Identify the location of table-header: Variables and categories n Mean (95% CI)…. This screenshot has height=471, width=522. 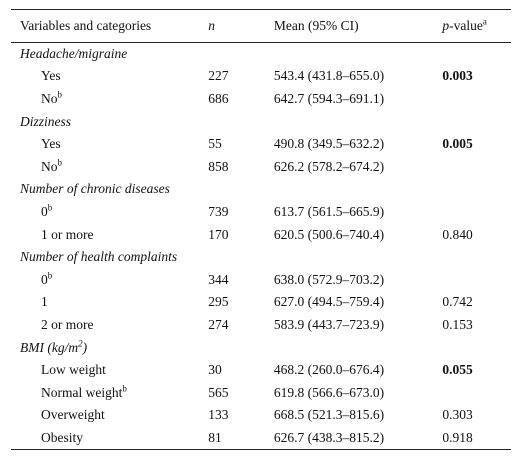
(261, 26).